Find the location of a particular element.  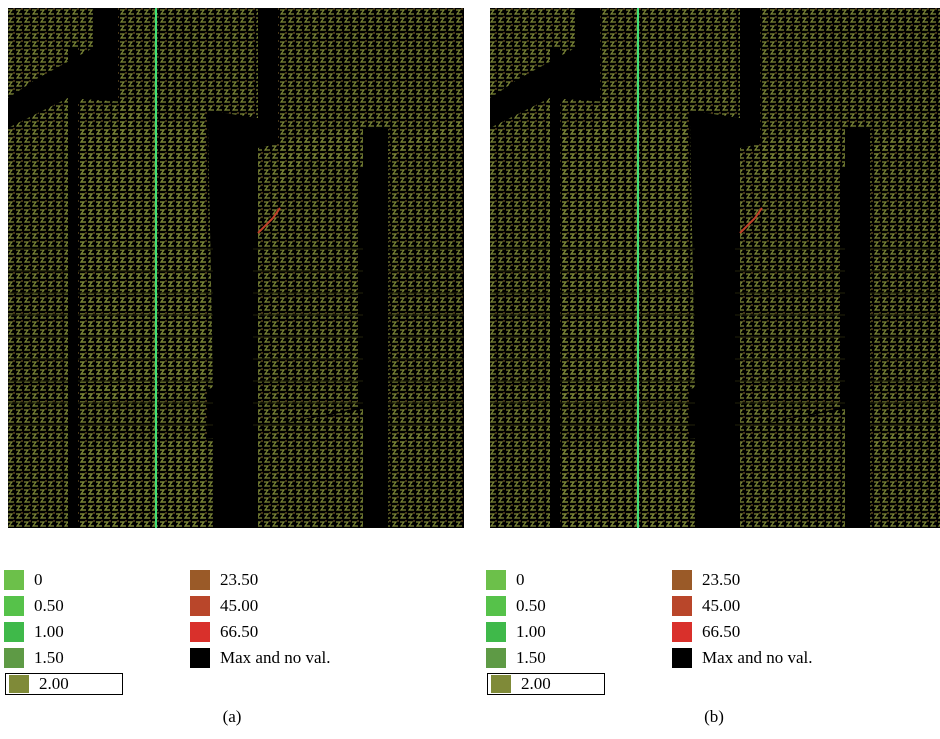

panel-caption: (b) is located at coordinates (714, 716).